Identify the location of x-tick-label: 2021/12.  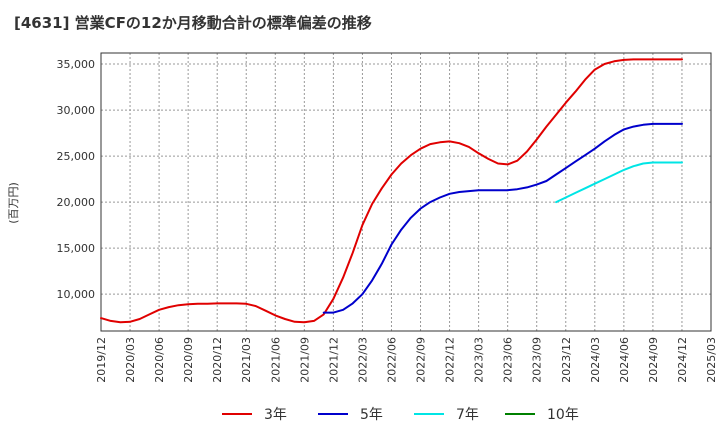
(333, 360).